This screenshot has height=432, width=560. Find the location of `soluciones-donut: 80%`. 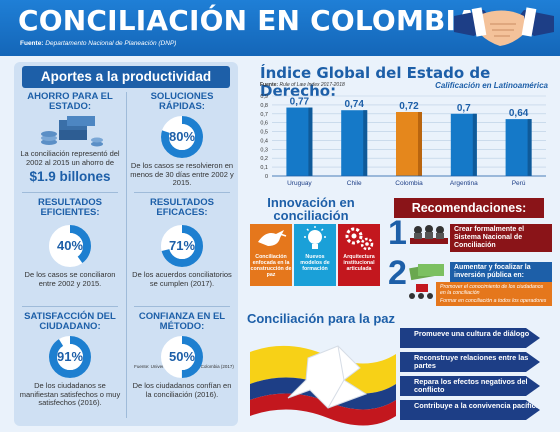

soluciones-donut: 80% is located at coordinates (182, 137).